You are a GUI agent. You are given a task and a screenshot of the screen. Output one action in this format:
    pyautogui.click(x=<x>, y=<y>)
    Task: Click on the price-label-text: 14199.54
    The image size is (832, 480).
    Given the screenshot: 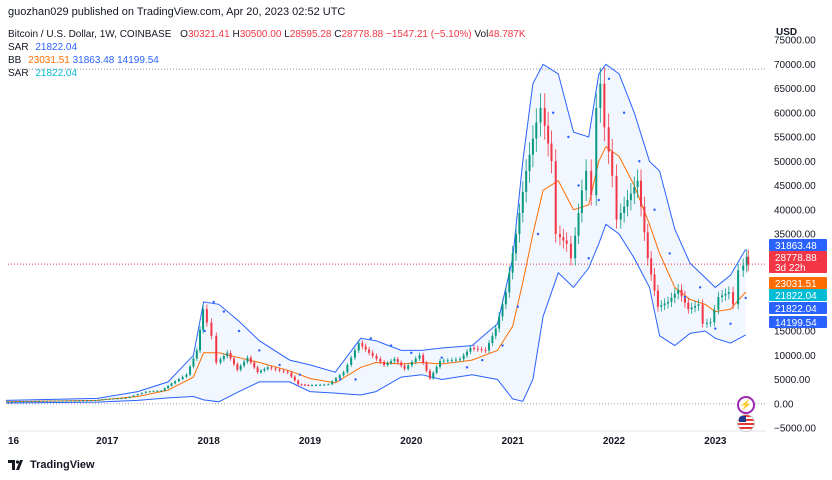 What is the action you would take?
    pyautogui.click(x=796, y=323)
    